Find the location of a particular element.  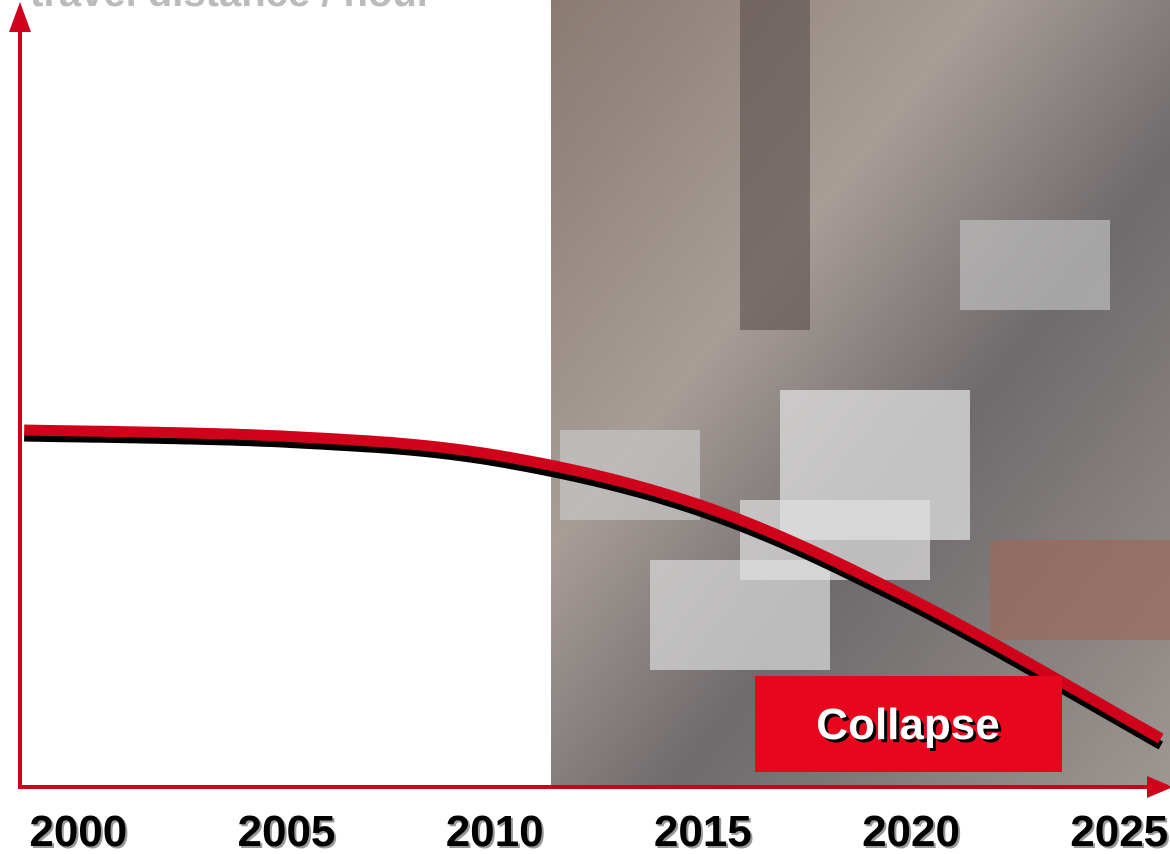

x-tick-shadow: 2005 is located at coordinates (289, 831).